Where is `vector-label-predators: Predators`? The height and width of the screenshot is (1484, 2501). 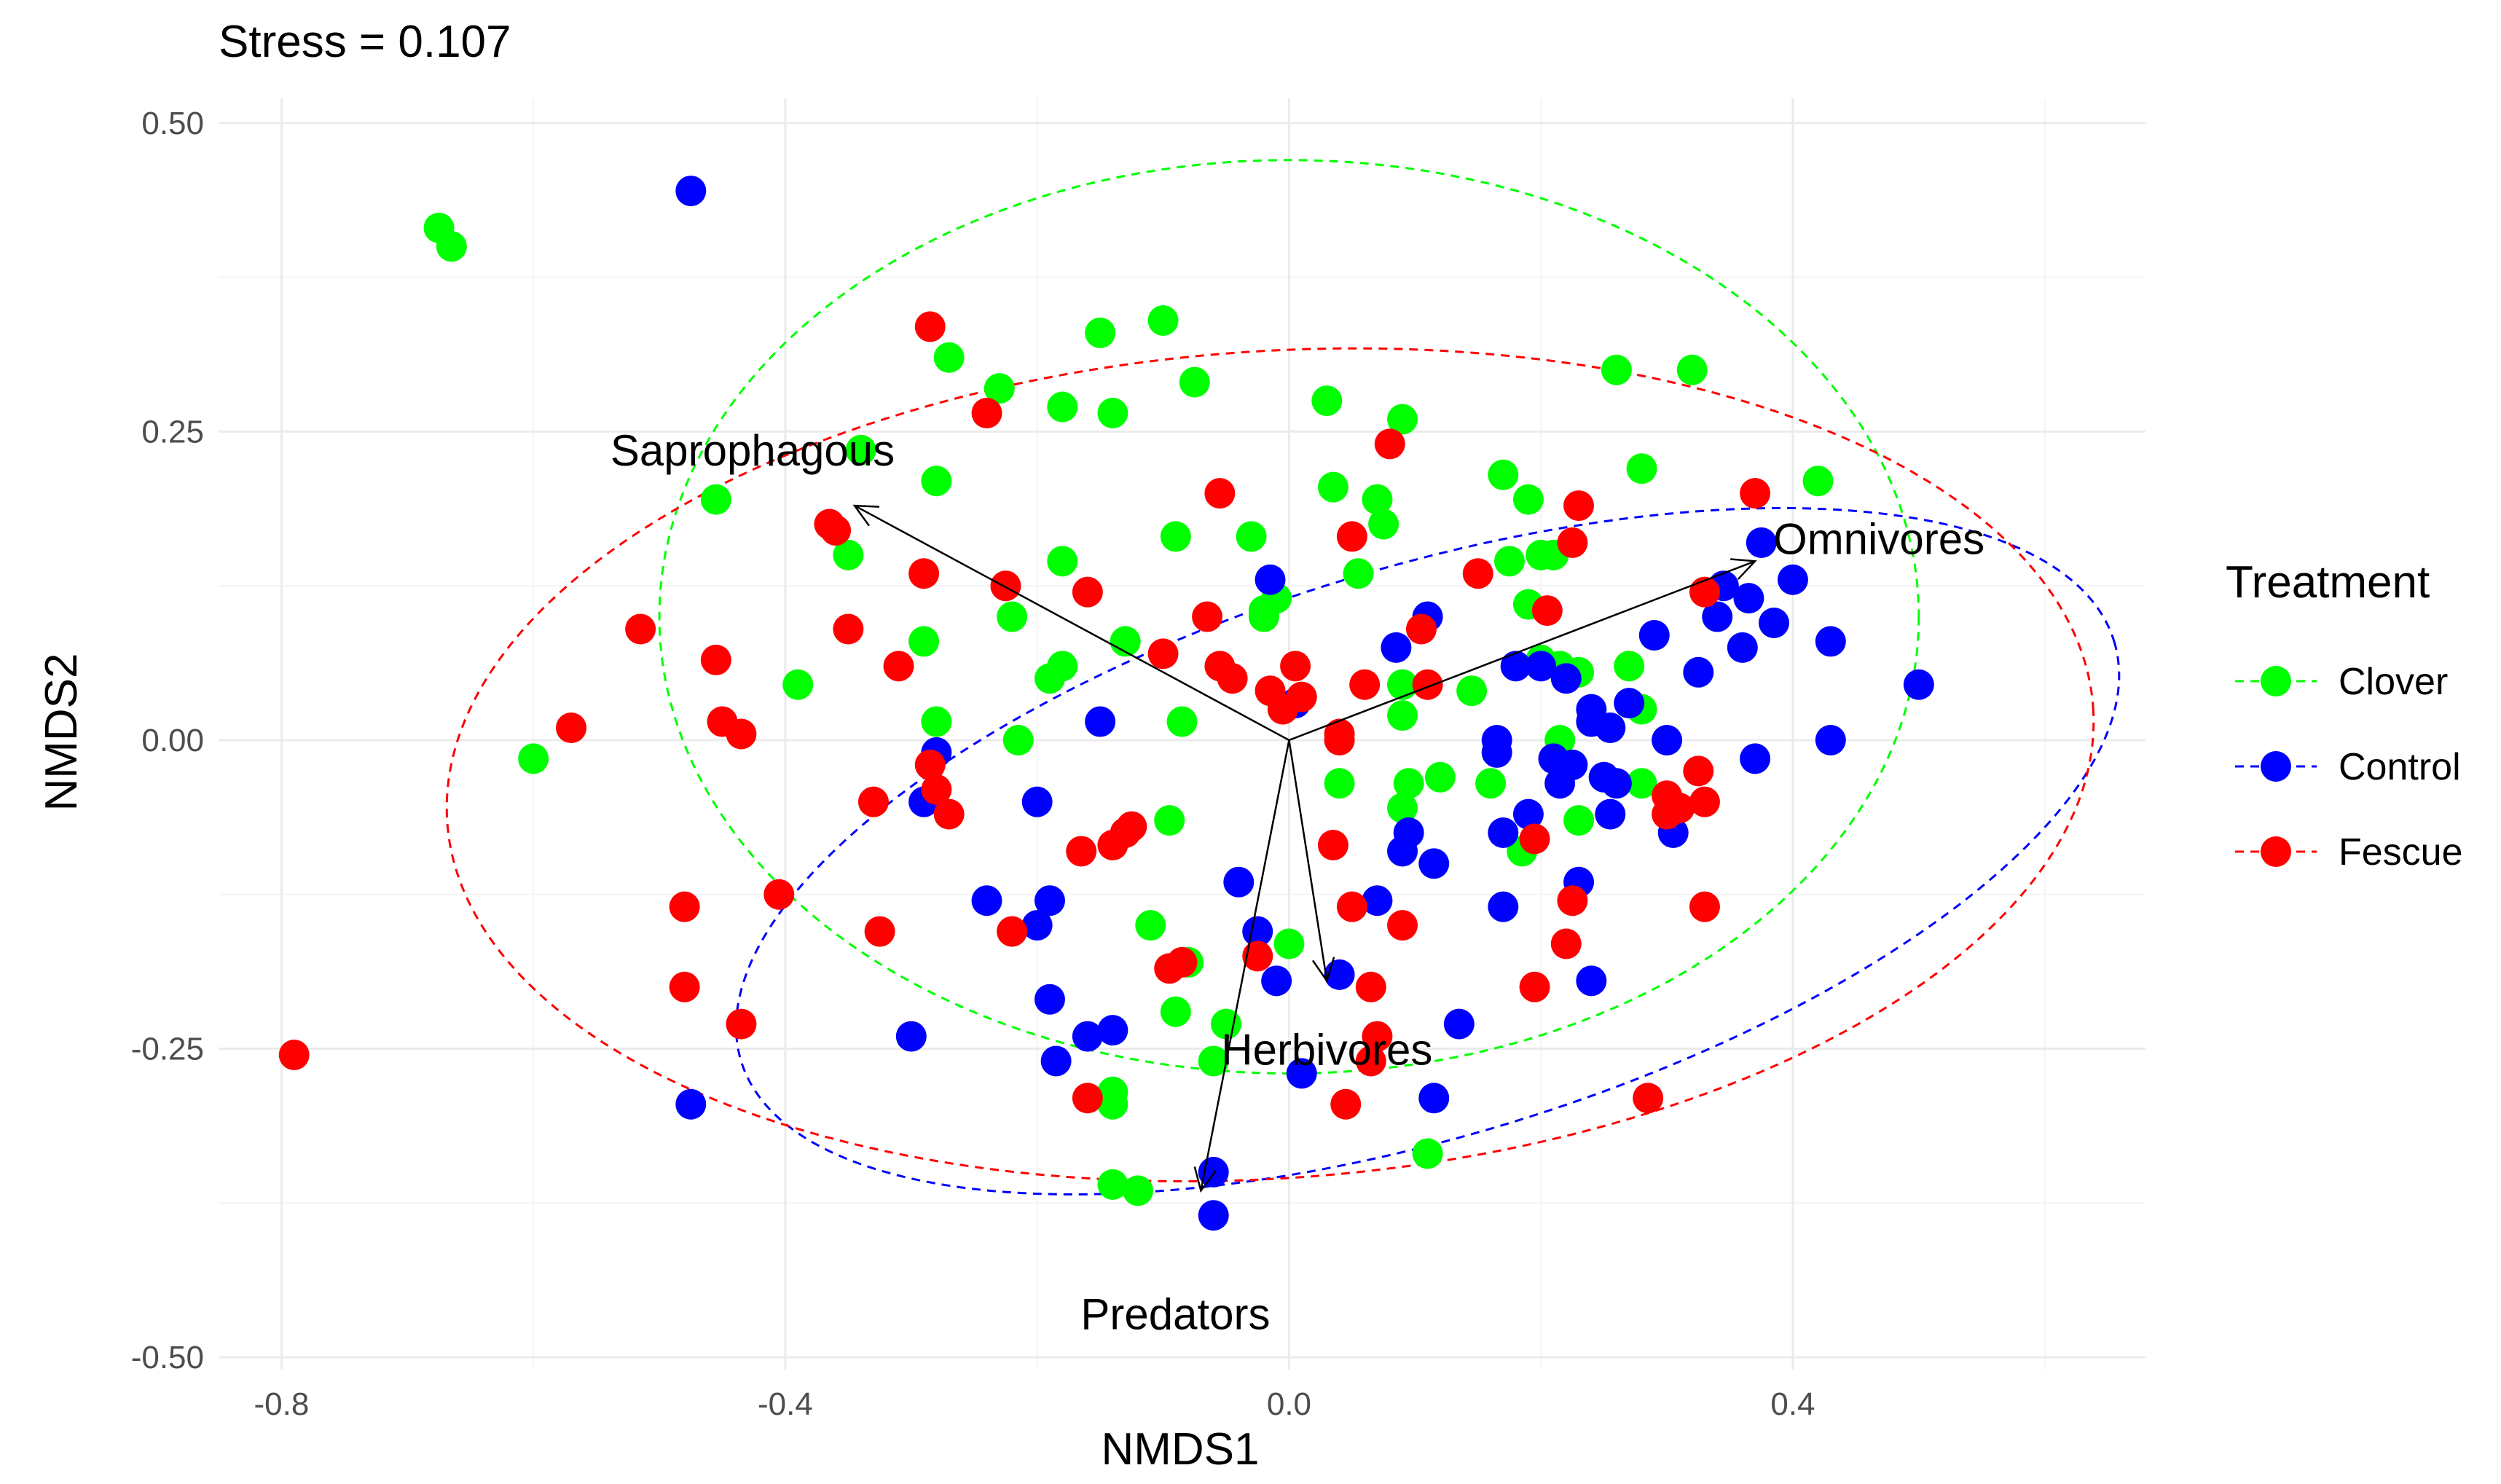 vector-label-predators: Predators is located at coordinates (1175, 1313).